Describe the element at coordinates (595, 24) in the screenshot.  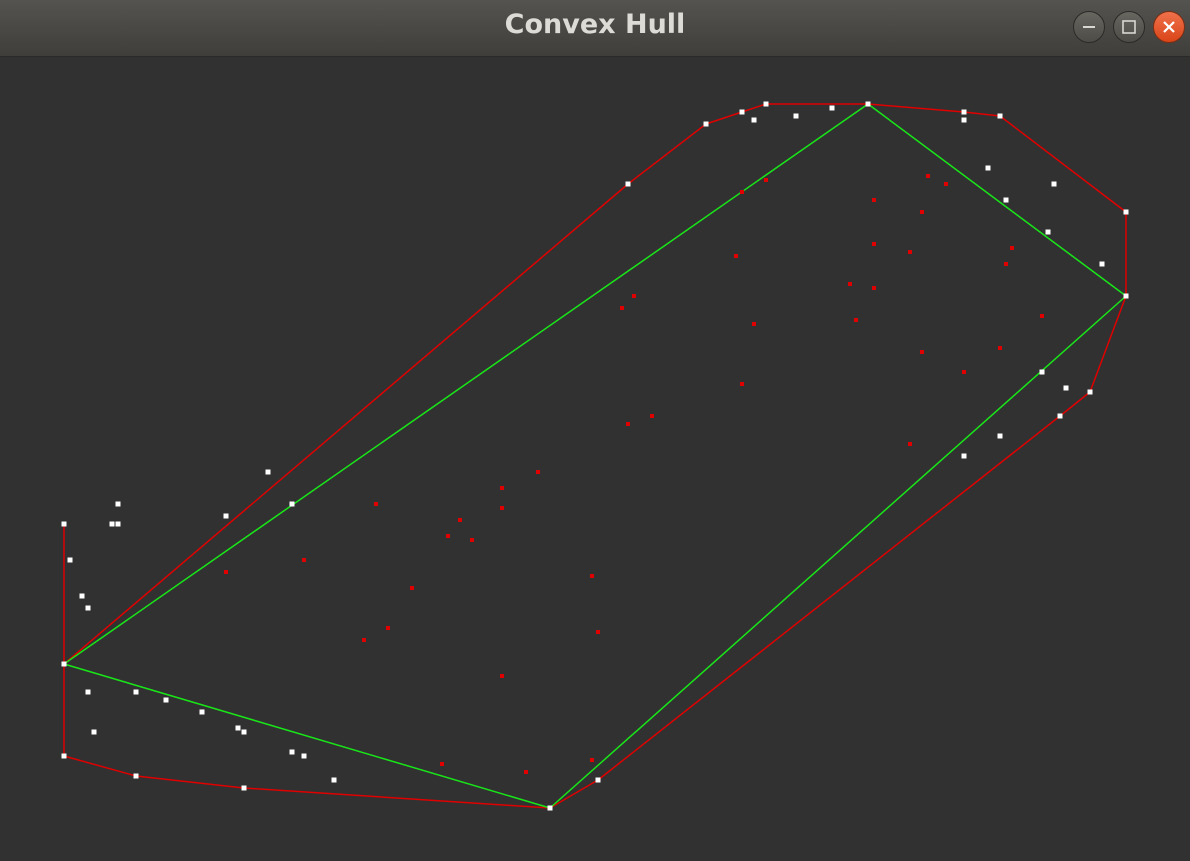
I see `window-title: Convex Hull` at that location.